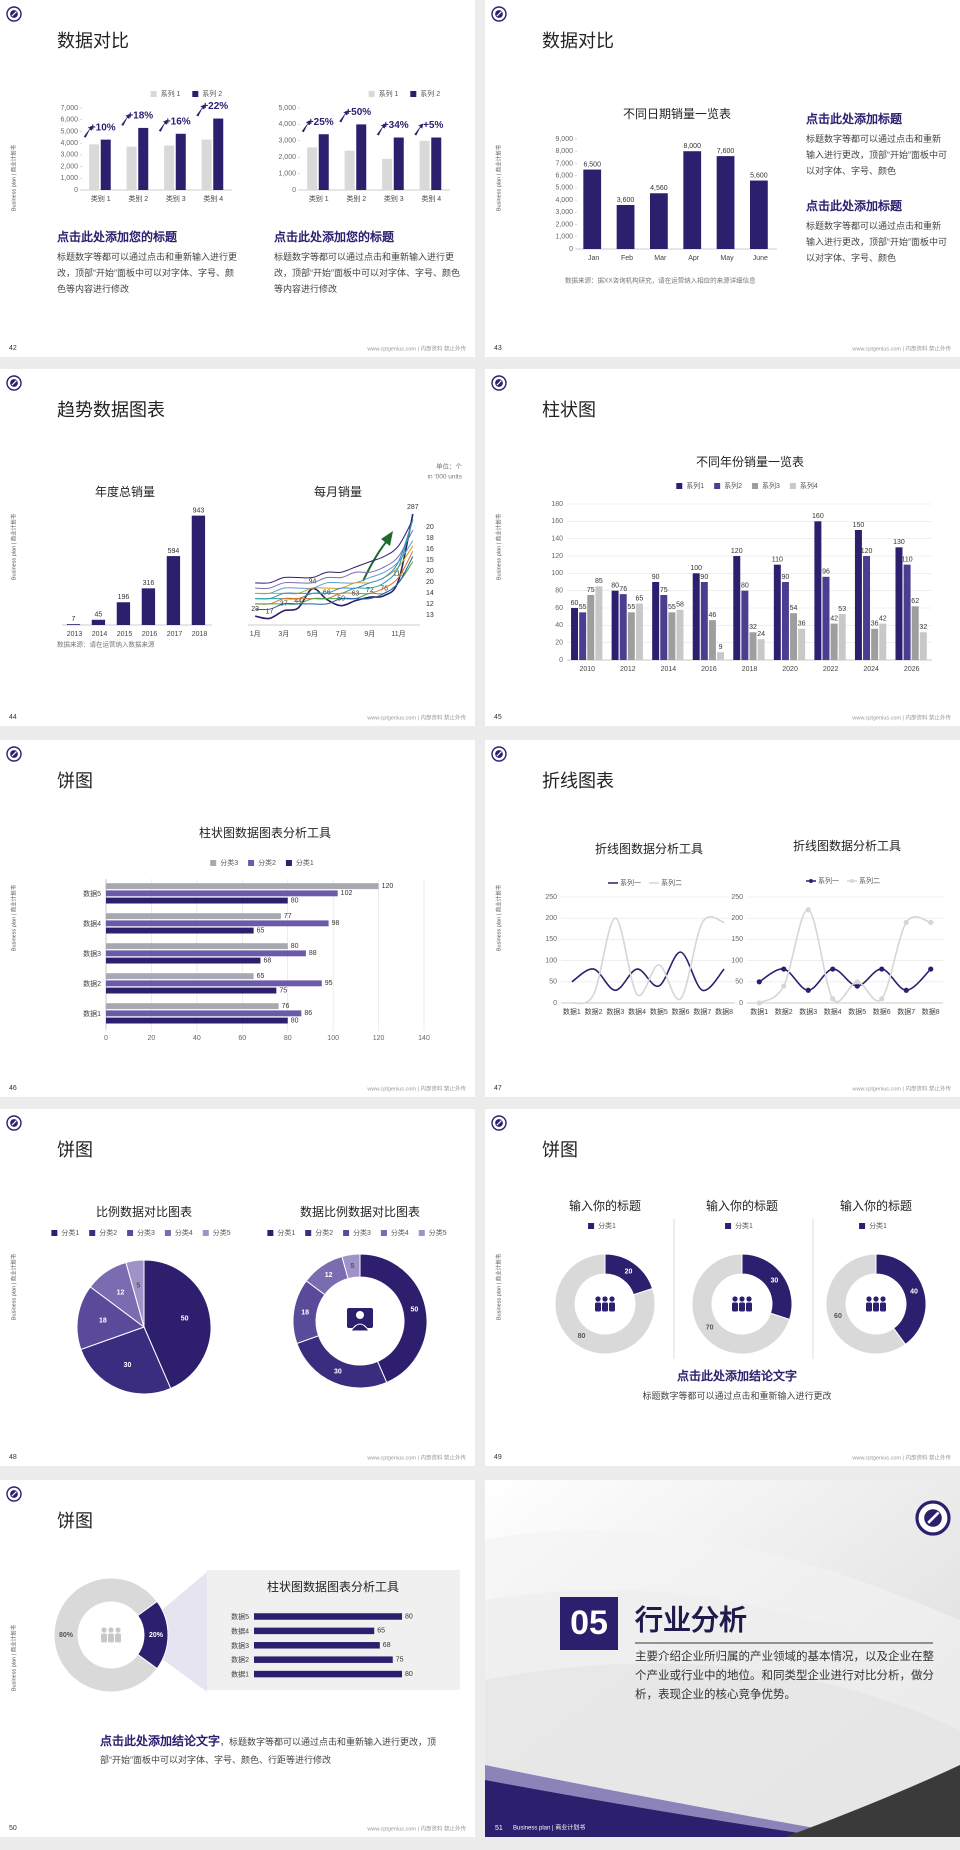  I want to click on y-tick-label: 8,000, so click(564, 151).